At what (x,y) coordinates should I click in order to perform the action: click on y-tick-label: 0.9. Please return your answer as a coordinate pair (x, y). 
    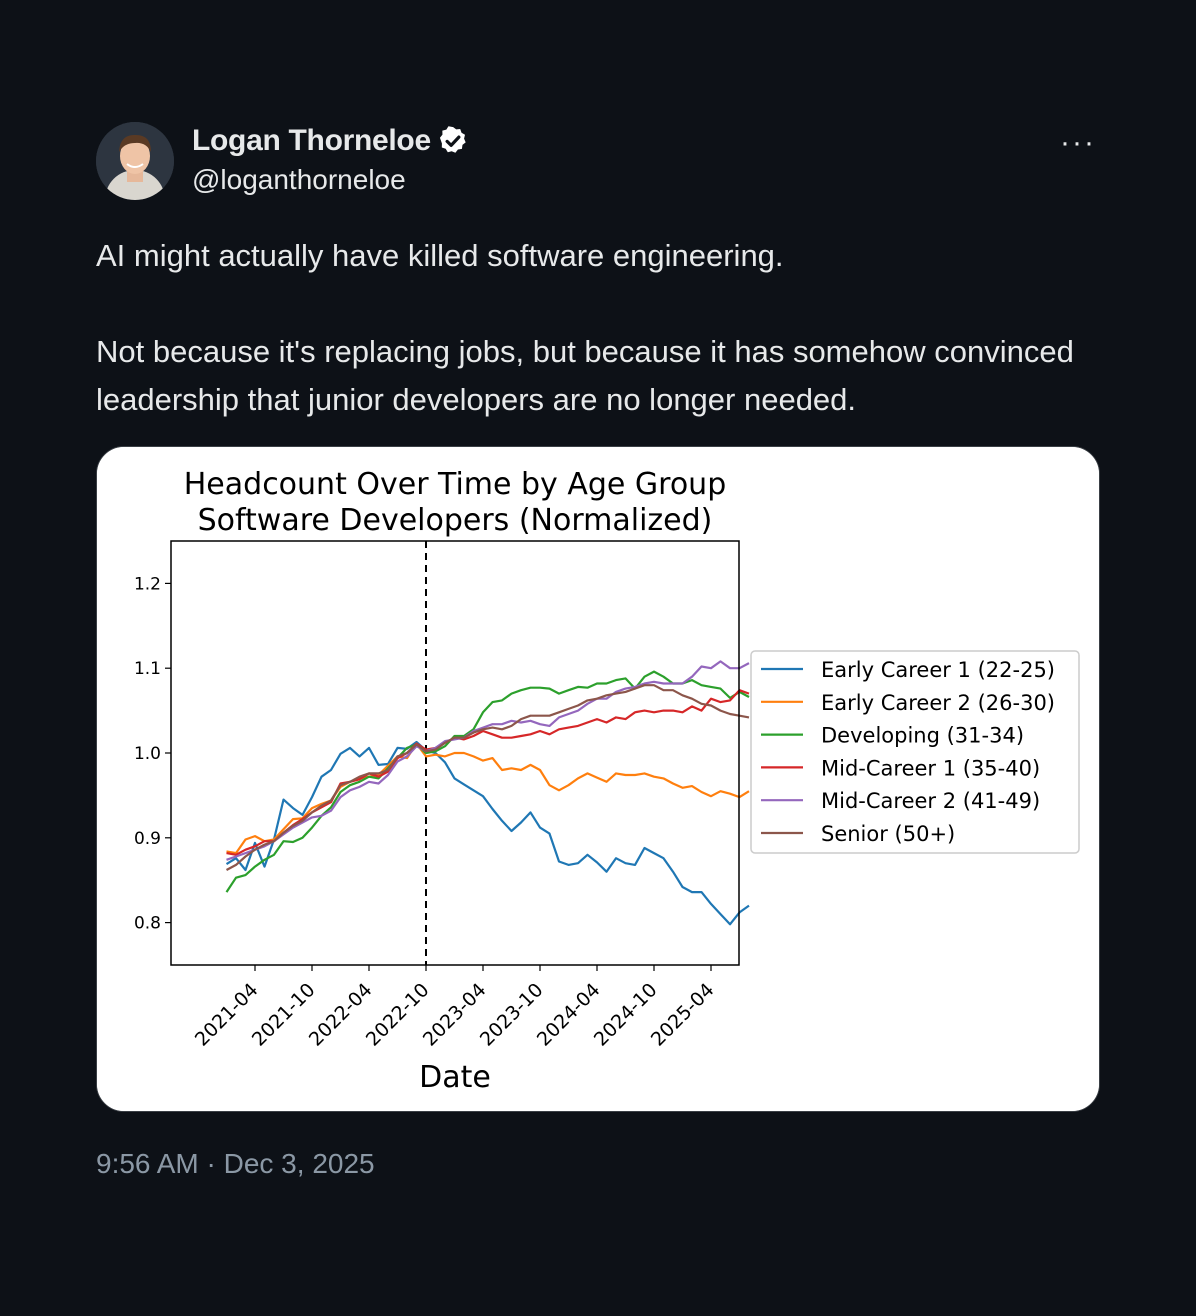
    Looking at the image, I should click on (147, 839).